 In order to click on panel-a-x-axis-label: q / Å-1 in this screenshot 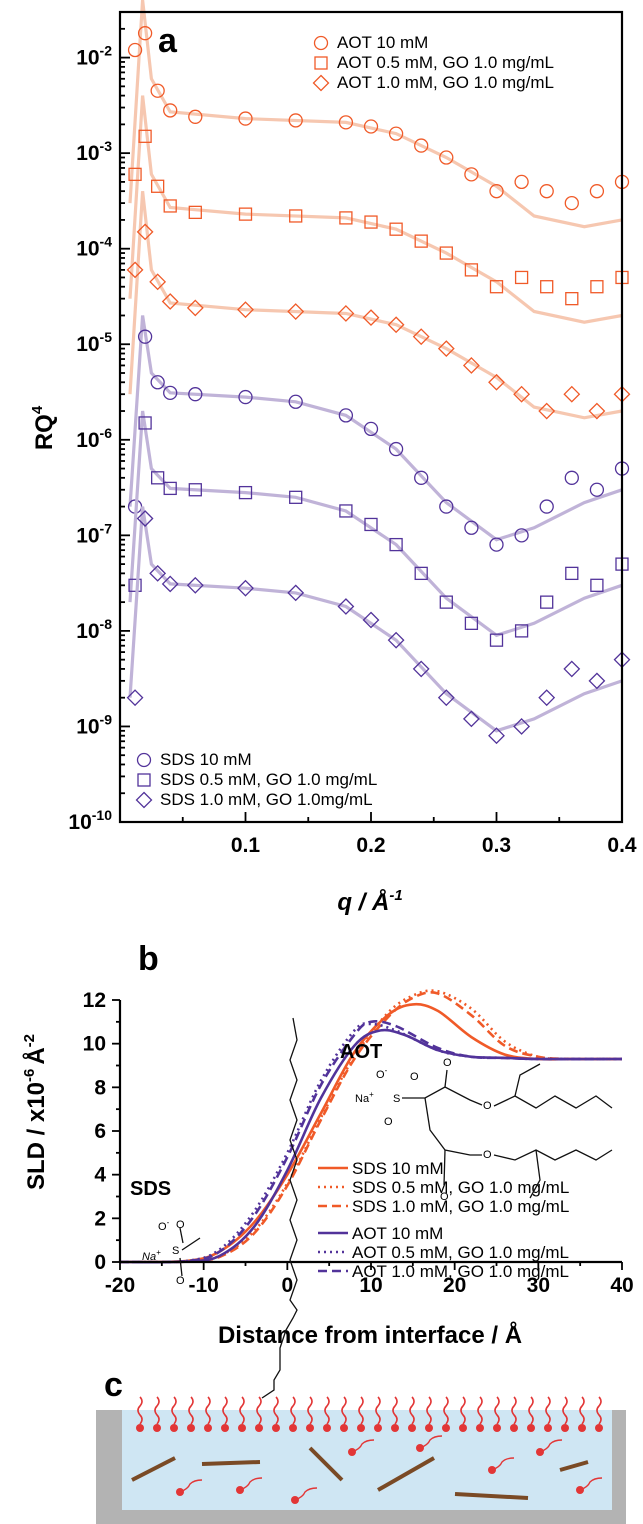, I will do `click(369, 901)`.